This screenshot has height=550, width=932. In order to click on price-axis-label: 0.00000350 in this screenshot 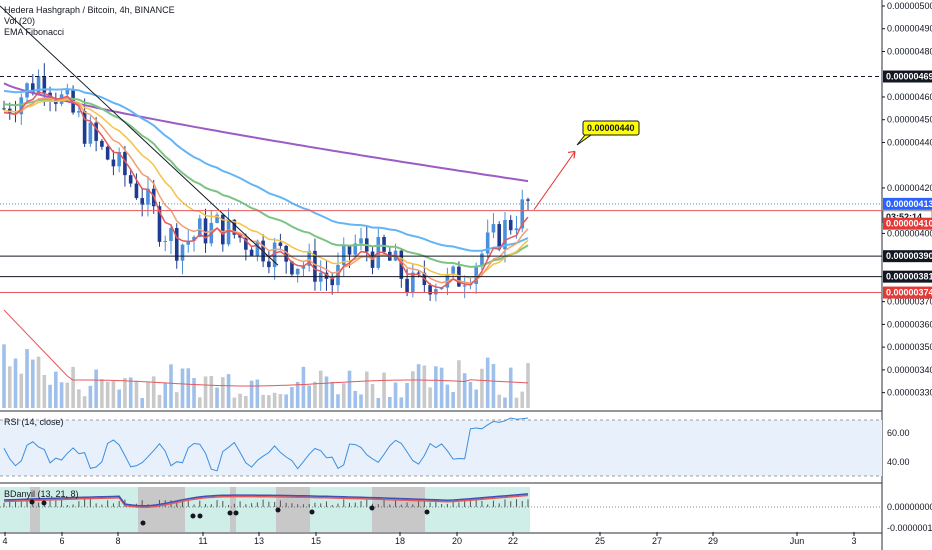, I will do `click(909, 347)`.